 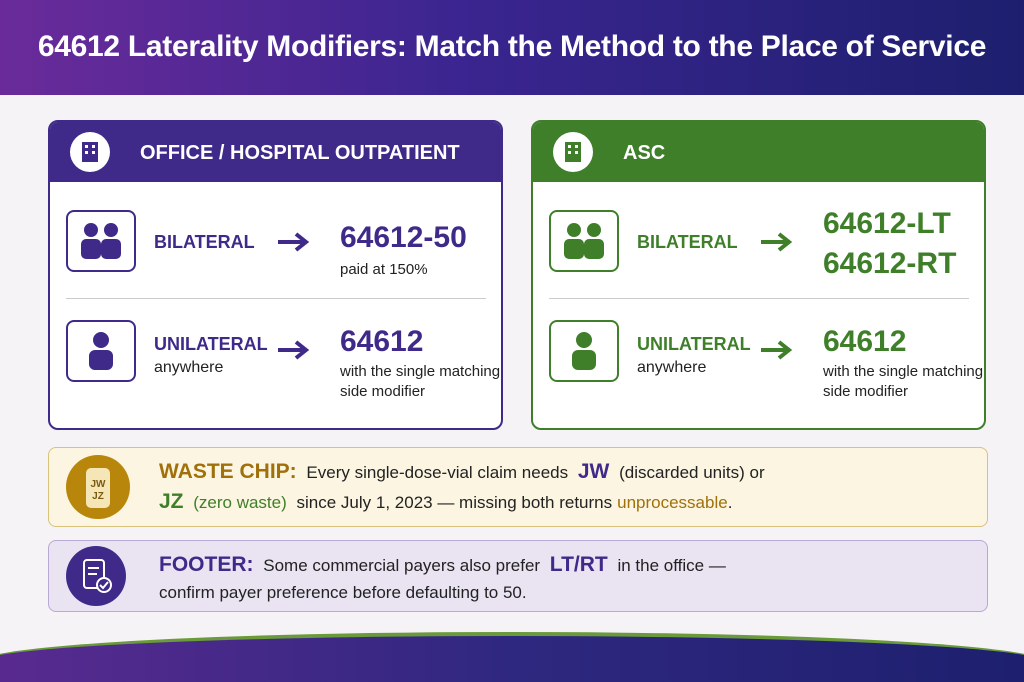 I want to click on note: paid at 150%, so click(x=384, y=269).